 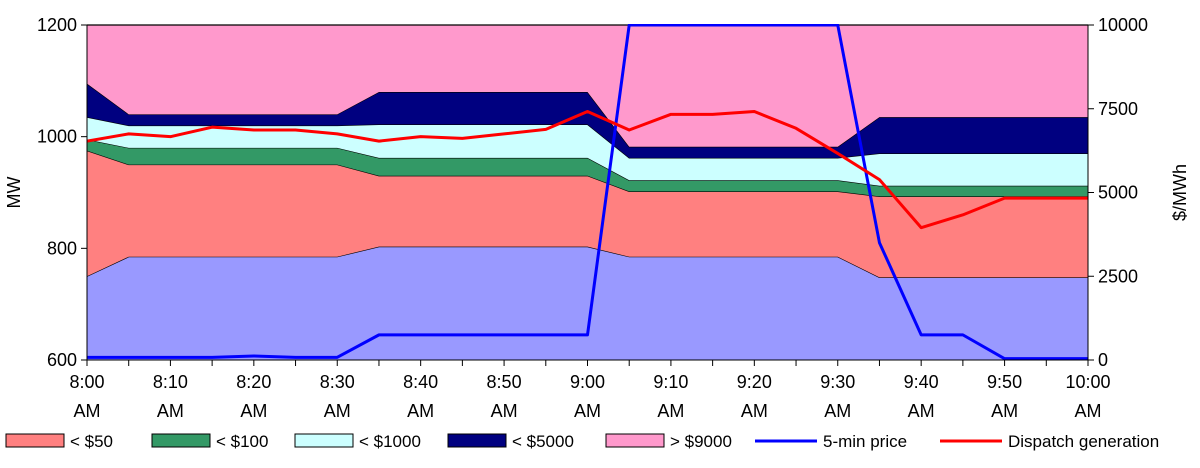 What do you see at coordinates (91, 441) in the screenshot?
I see `legend-label-lt-50: < $50` at bounding box center [91, 441].